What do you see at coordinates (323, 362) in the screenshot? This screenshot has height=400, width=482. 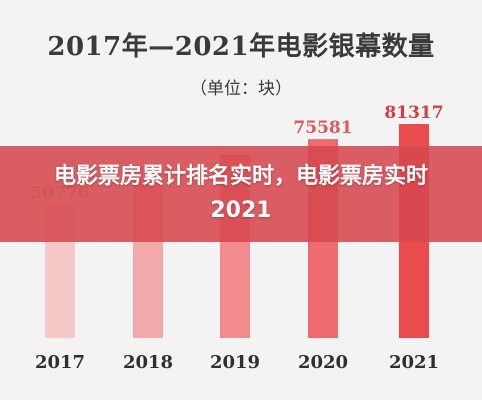 I see `x-tick-label-2020: 2020` at bounding box center [323, 362].